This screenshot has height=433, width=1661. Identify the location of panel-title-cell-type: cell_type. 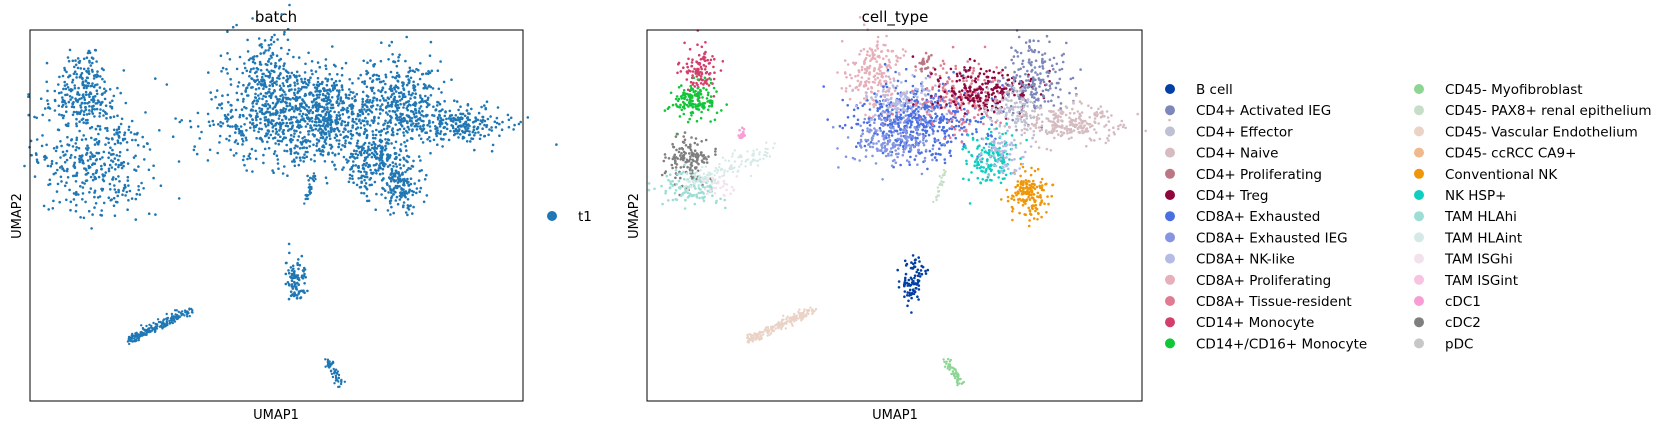
(895, 17).